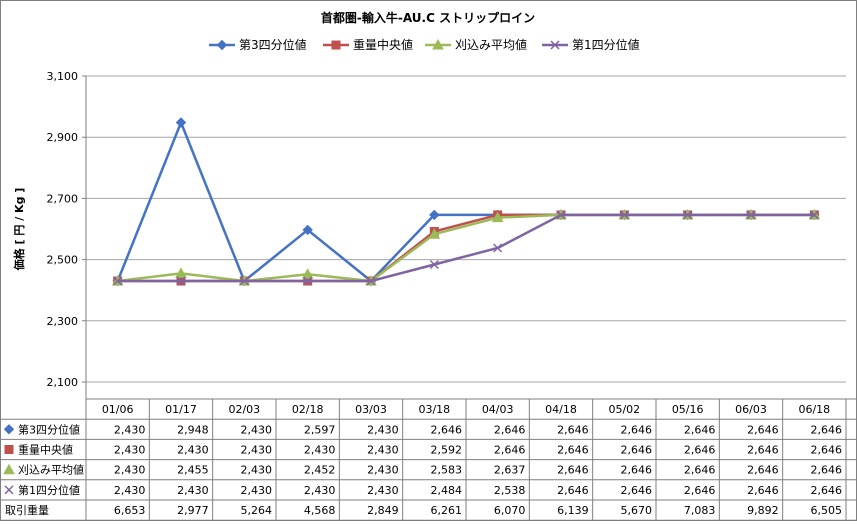 This screenshot has width=857, height=524. What do you see at coordinates (308, 409) in the screenshot?
I see `x-tick-label: 02/18` at bounding box center [308, 409].